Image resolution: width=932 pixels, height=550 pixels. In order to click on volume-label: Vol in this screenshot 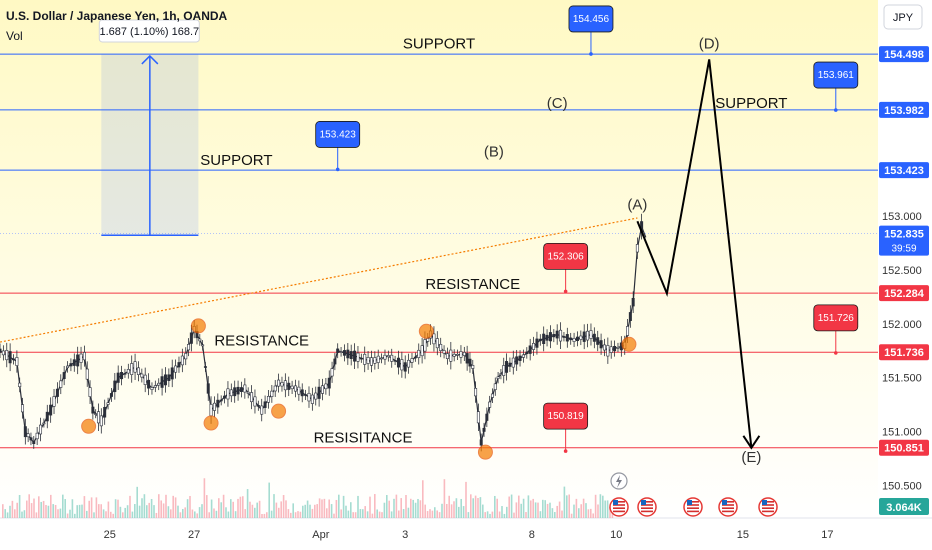, I will do `click(14, 36)`.